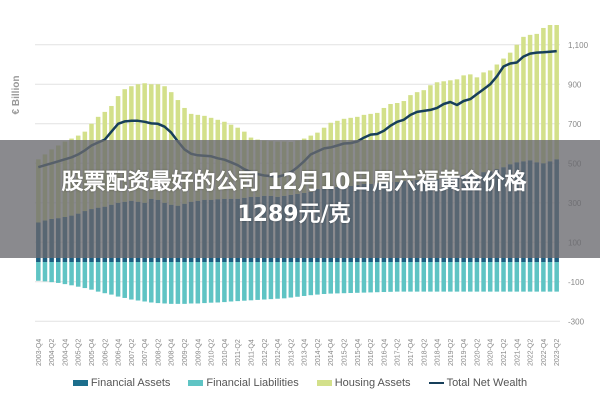 The height and width of the screenshot is (400, 600). What do you see at coordinates (578, 45) in the screenshot?
I see `y-tick-label: 1,100` at bounding box center [578, 45].